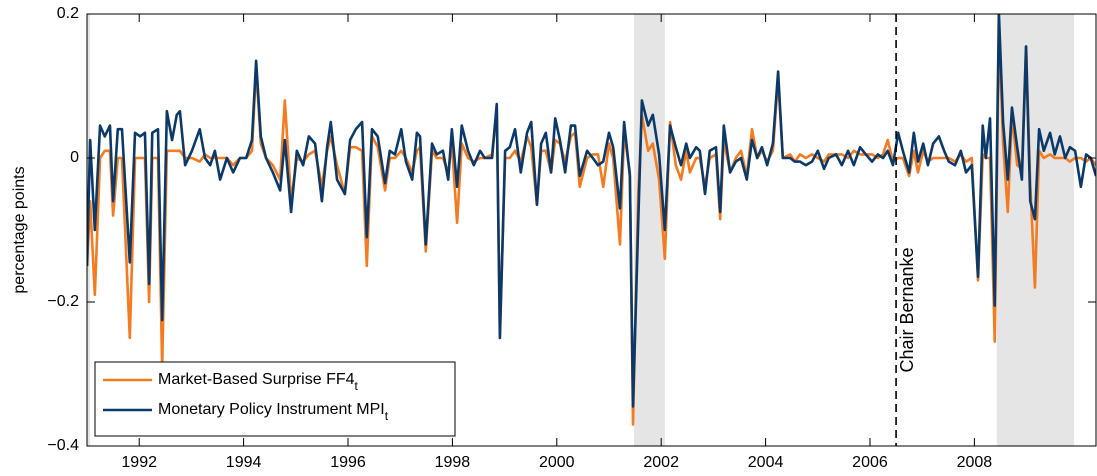 The width and height of the screenshot is (1097, 476). Describe the element at coordinates (68, 13) in the screenshot. I see `y-tick-label: 0.2` at that location.